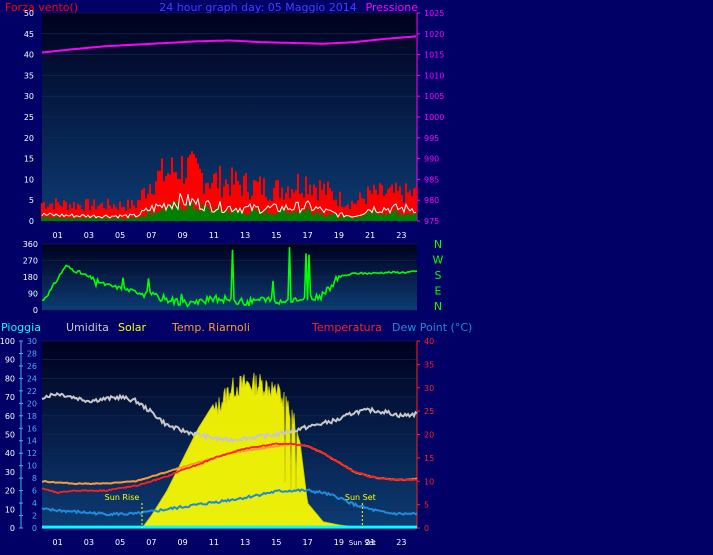 The width and height of the screenshot is (713, 555). What do you see at coordinates (122, 497) in the screenshot?
I see `sun-rise-label: Sun Rise` at bounding box center [122, 497].